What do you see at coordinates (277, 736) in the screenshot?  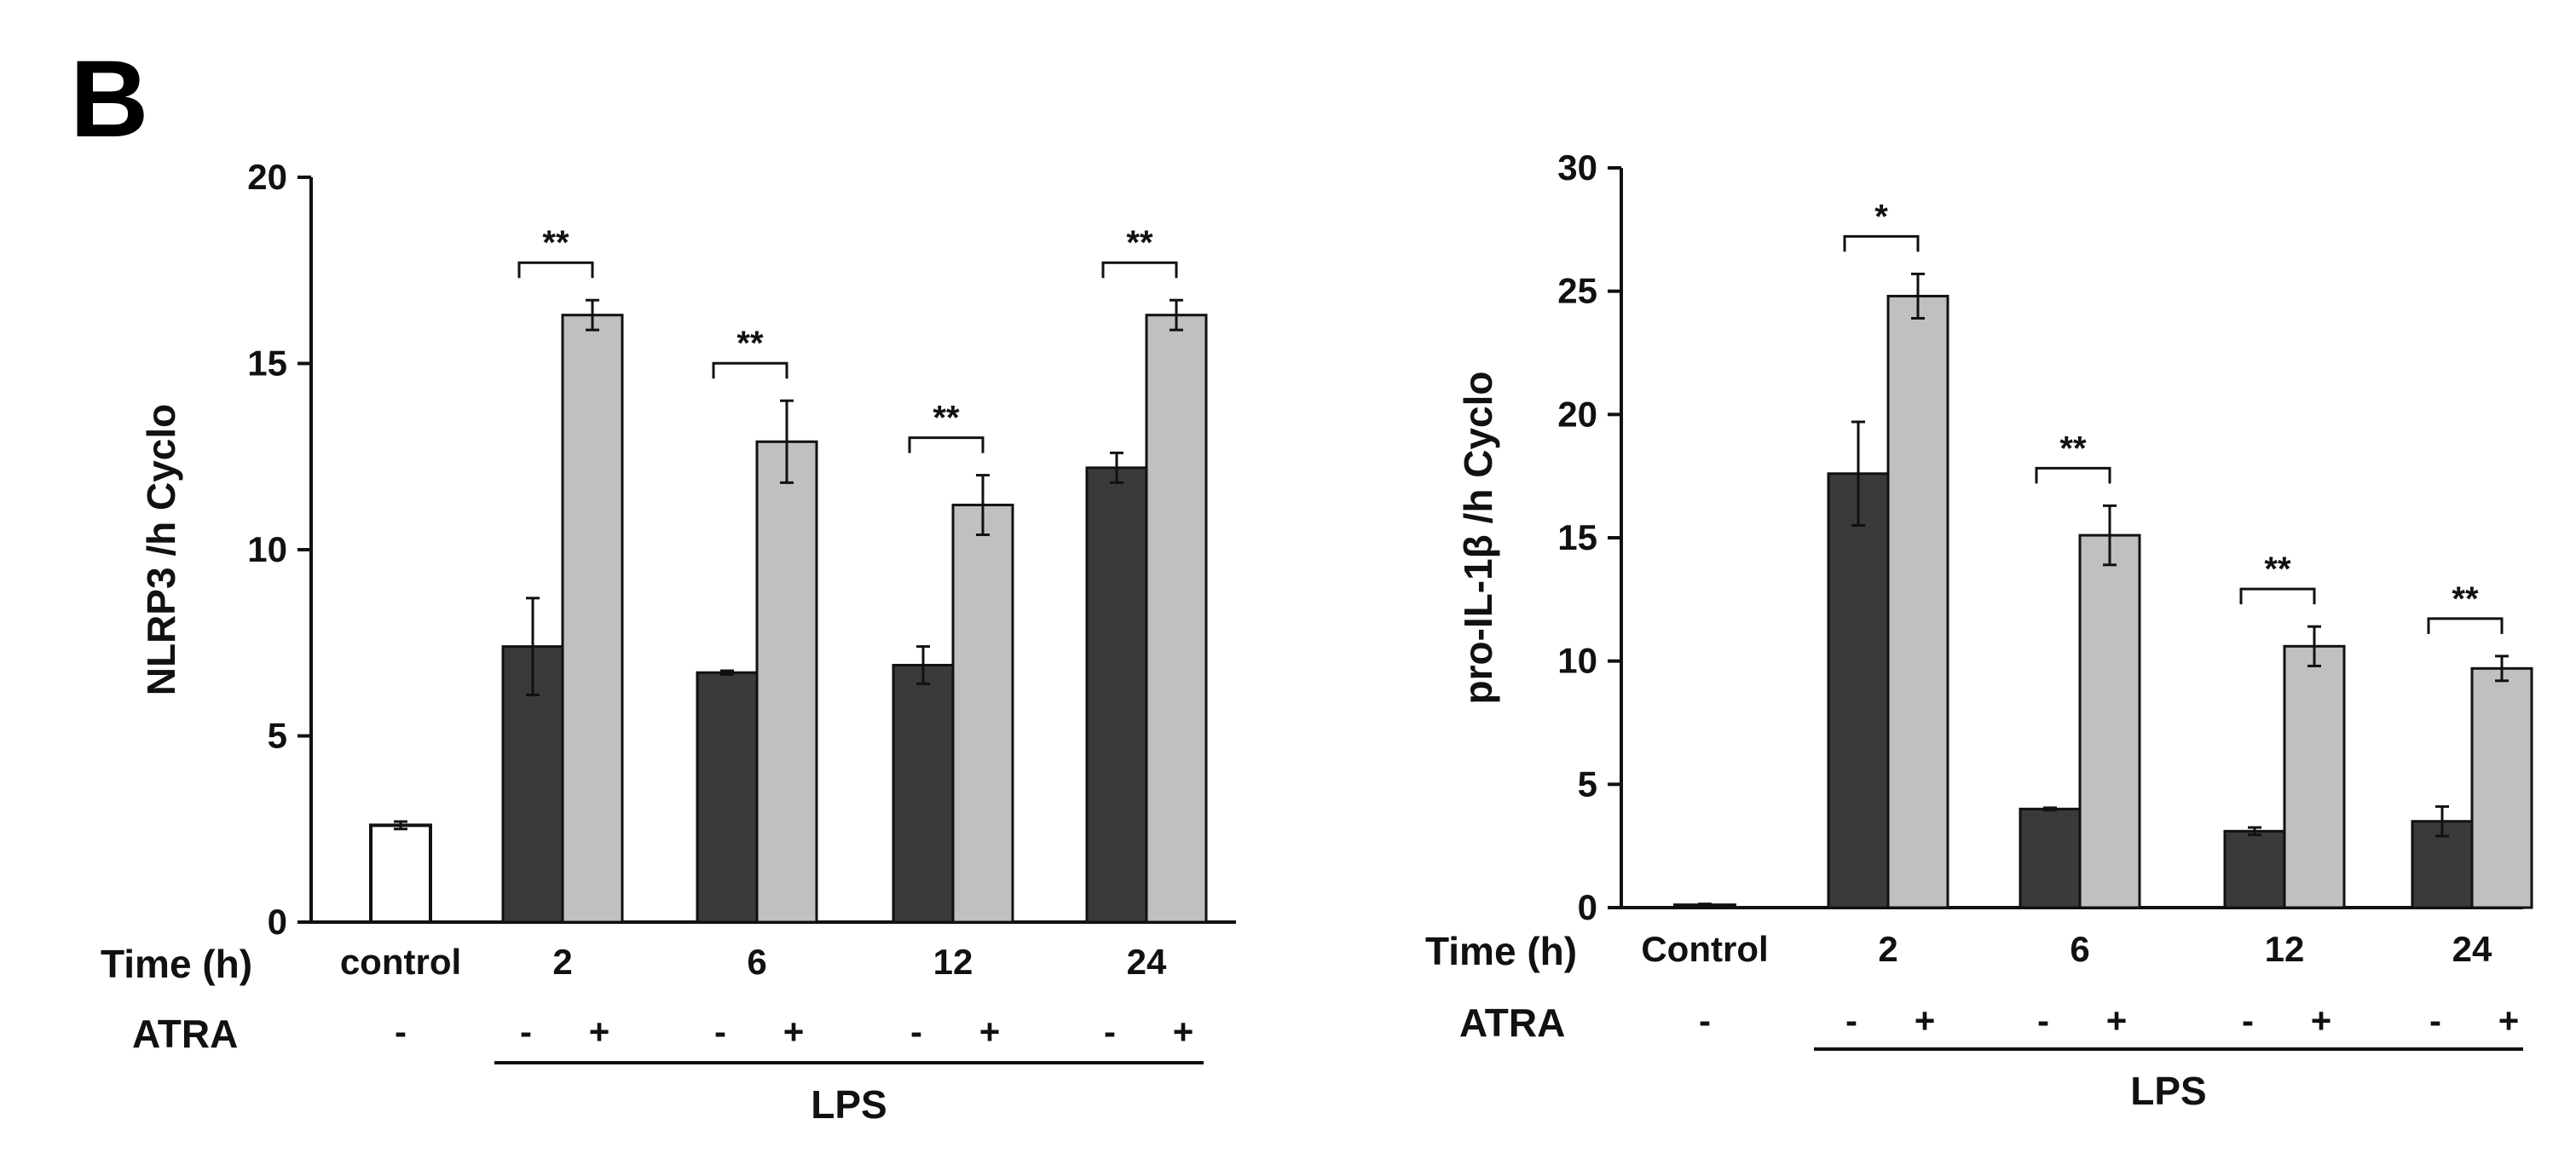 I see `p1-y-tick-label: 5` at bounding box center [277, 736].